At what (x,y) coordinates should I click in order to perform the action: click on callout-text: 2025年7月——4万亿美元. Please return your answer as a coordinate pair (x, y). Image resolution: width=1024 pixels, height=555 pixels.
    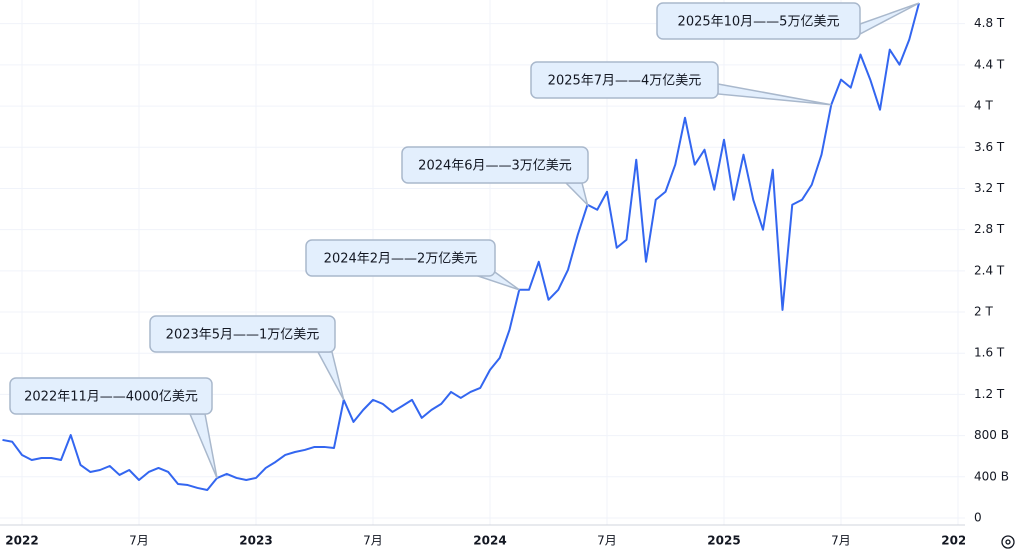
    Looking at the image, I should click on (625, 81).